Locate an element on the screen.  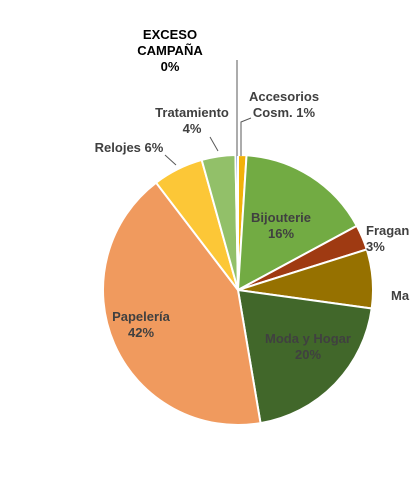
data-label-relojes: Relojes 6% is located at coordinates (129, 147).